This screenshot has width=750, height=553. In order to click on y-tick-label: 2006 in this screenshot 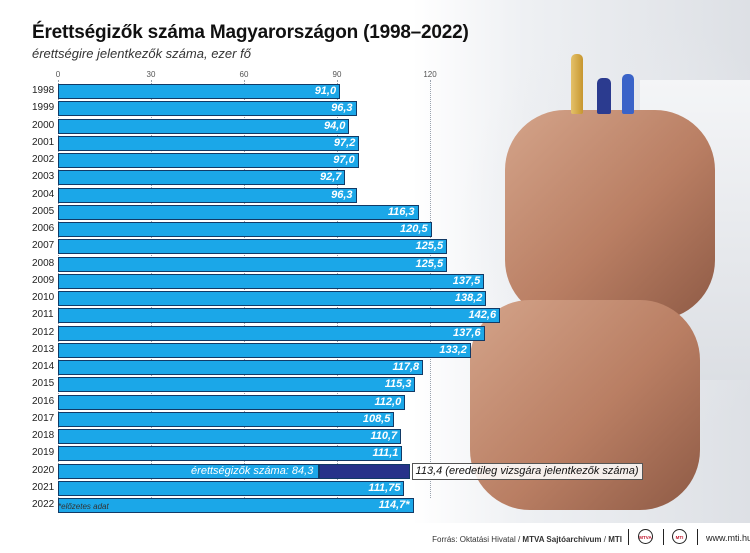, I will do `click(43, 228)`.